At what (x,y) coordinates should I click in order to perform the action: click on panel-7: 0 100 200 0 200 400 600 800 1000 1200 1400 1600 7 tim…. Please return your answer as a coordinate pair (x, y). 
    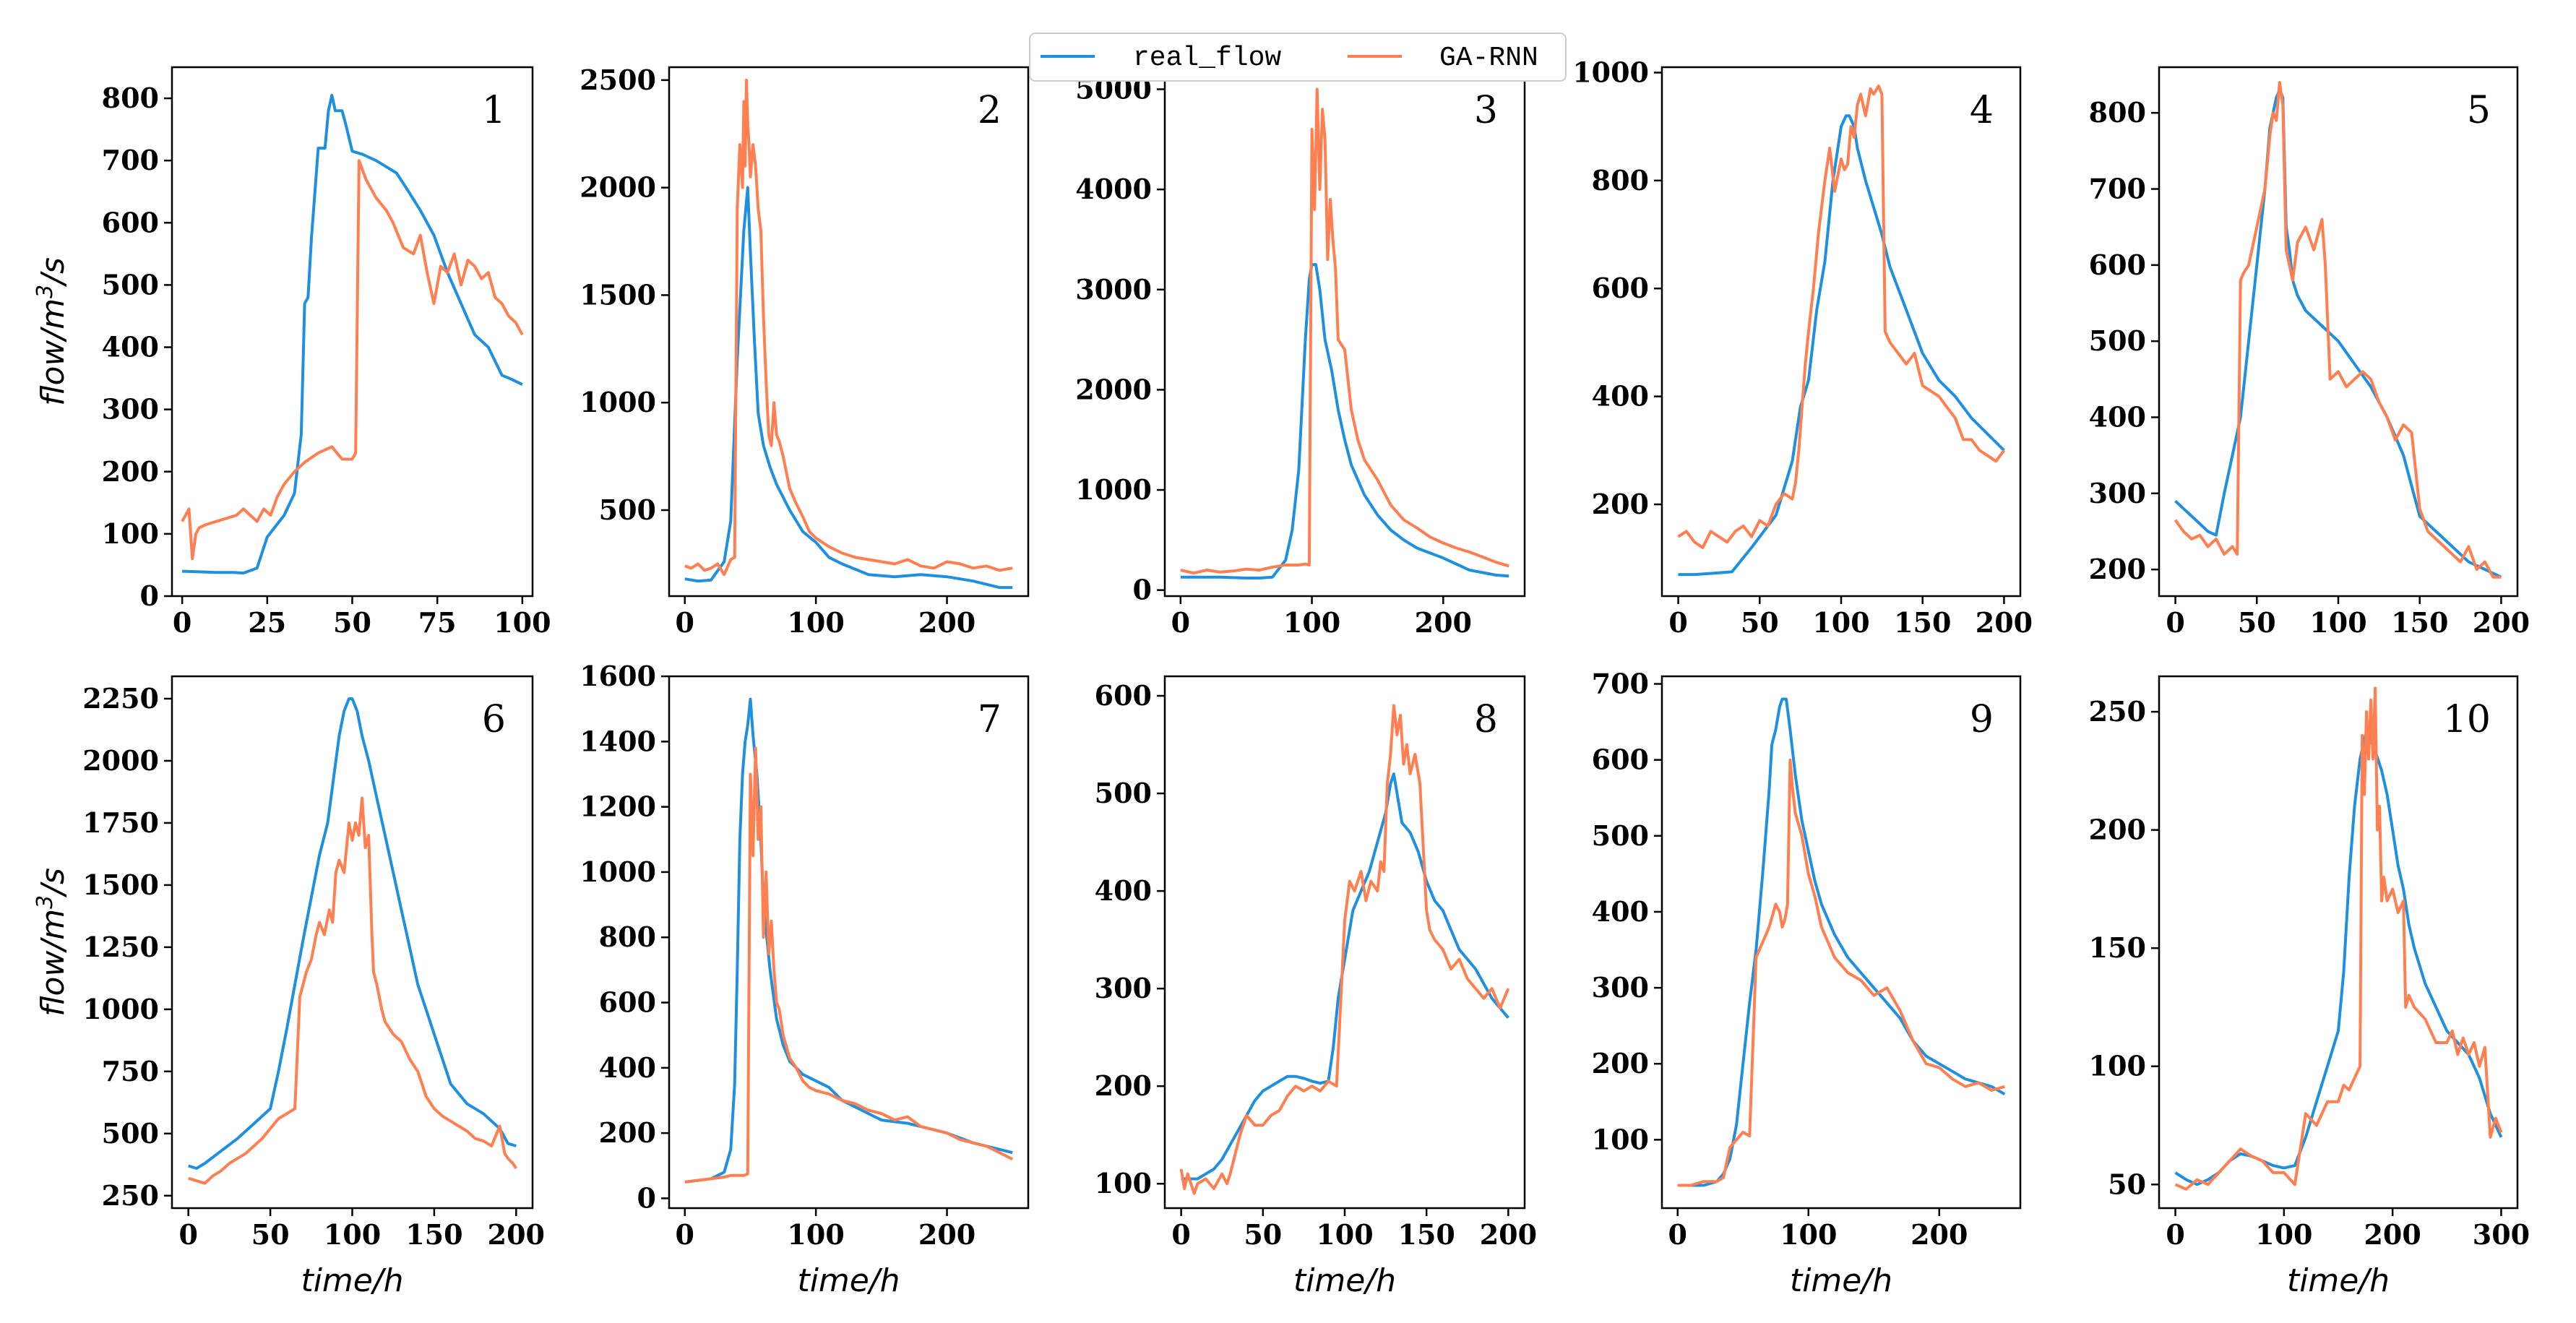
    Looking at the image, I should click on (805, 980).